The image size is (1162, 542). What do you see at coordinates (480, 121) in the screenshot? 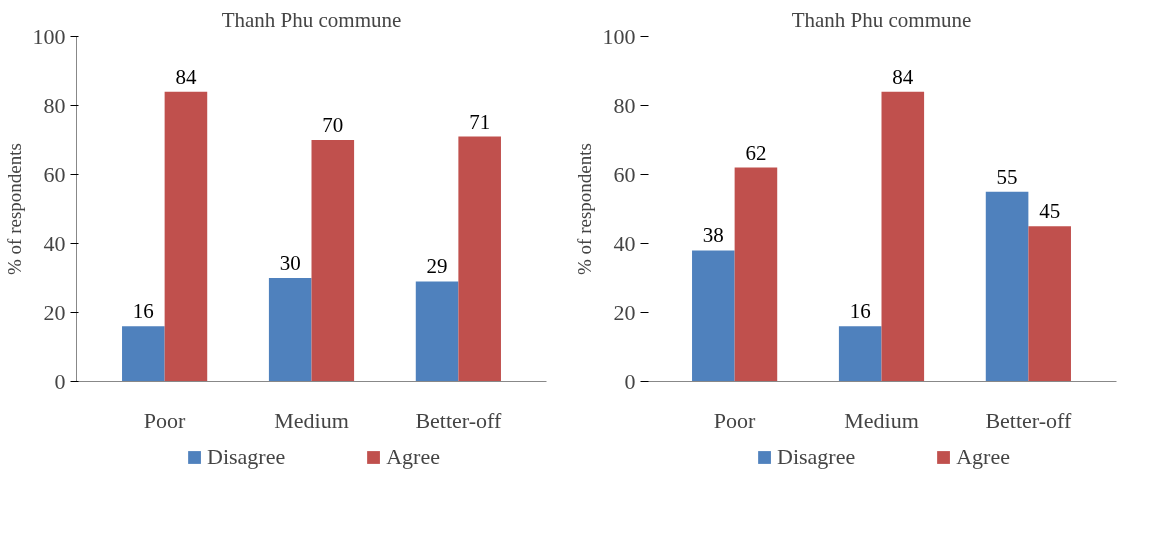
I see `data-label: 71` at bounding box center [480, 121].